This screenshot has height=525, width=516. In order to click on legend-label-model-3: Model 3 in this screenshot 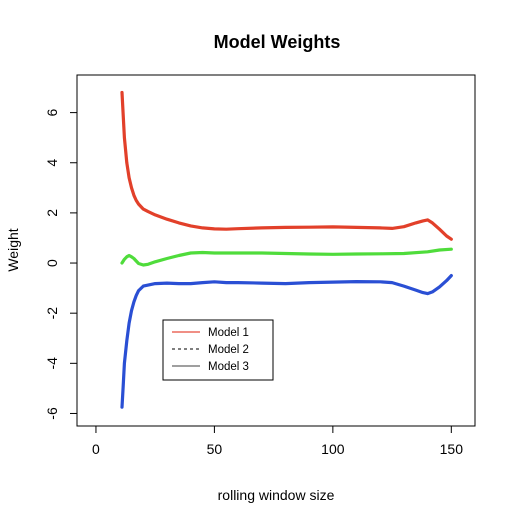, I will do `click(228, 367)`.